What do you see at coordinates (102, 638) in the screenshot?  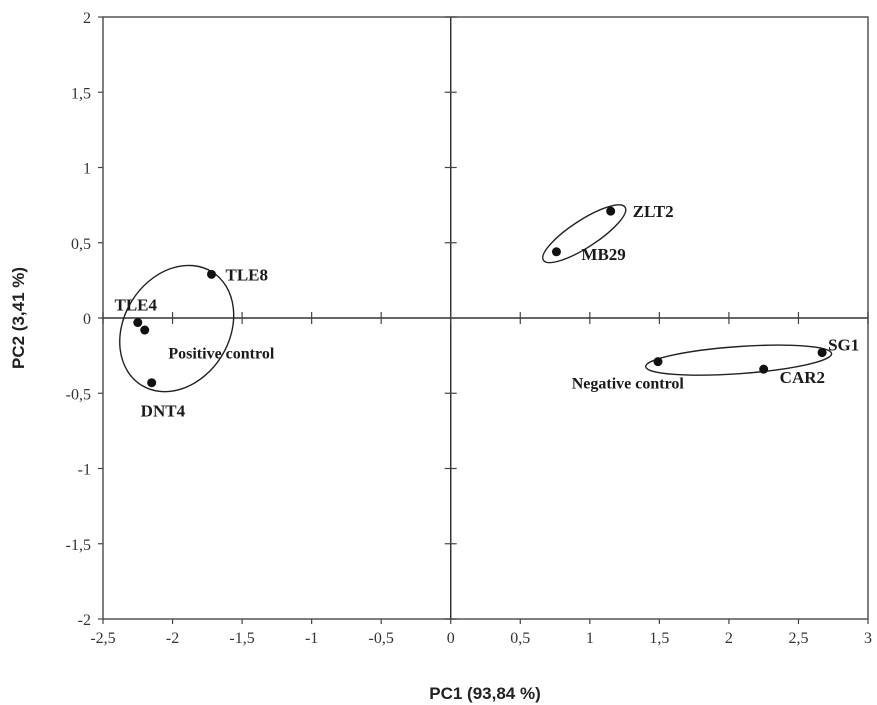 I see `x-tick-label: -2,5` at bounding box center [102, 638].